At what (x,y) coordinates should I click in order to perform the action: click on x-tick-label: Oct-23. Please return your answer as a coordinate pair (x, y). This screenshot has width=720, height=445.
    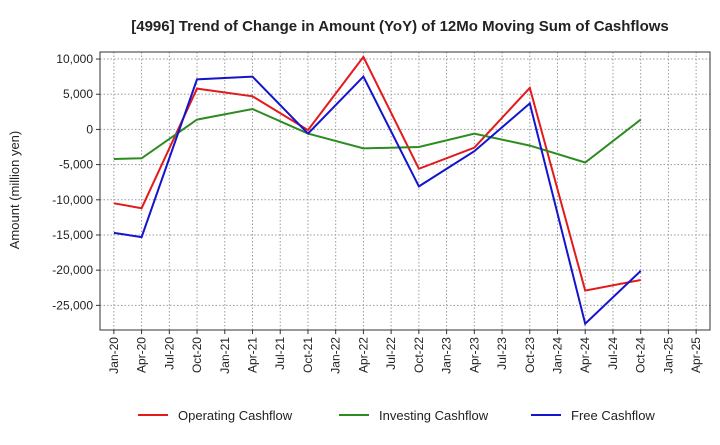
    Looking at the image, I should click on (530, 355).